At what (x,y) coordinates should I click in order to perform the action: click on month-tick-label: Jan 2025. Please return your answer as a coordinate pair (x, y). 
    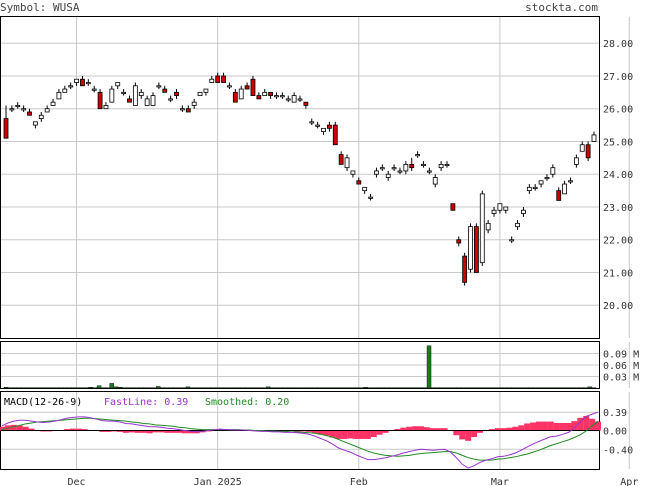
    Looking at the image, I should click on (218, 481).